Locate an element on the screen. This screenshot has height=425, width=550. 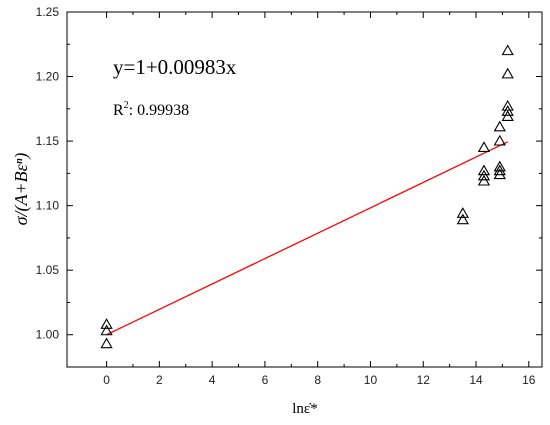
y-tick-label: 1.05 is located at coordinates (48, 270).